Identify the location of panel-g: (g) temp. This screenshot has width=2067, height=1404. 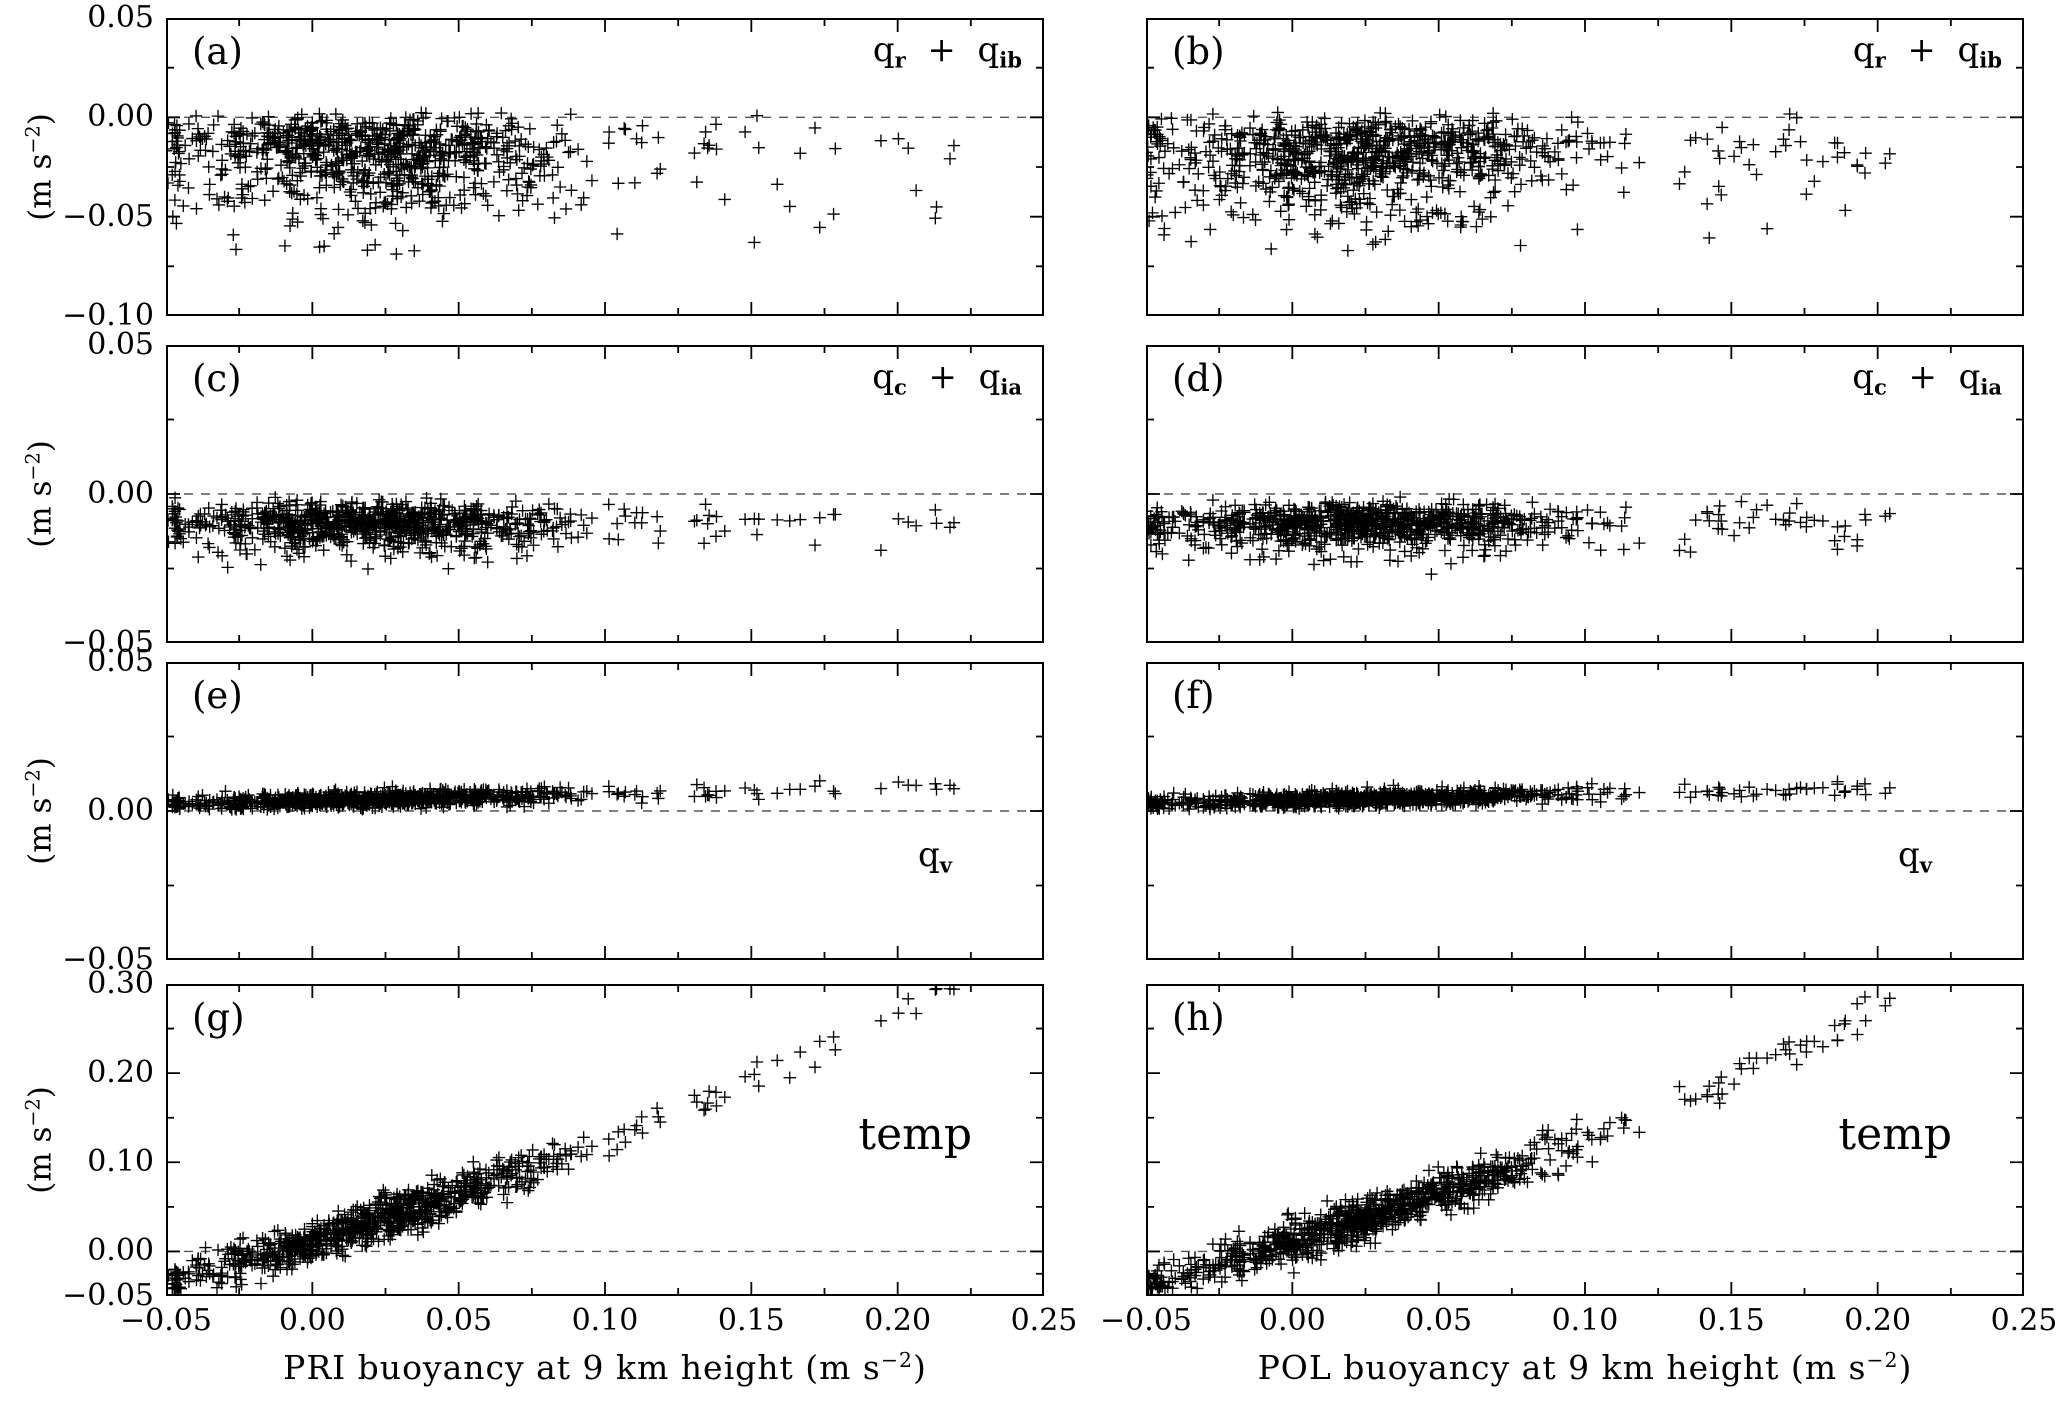
(605, 1140).